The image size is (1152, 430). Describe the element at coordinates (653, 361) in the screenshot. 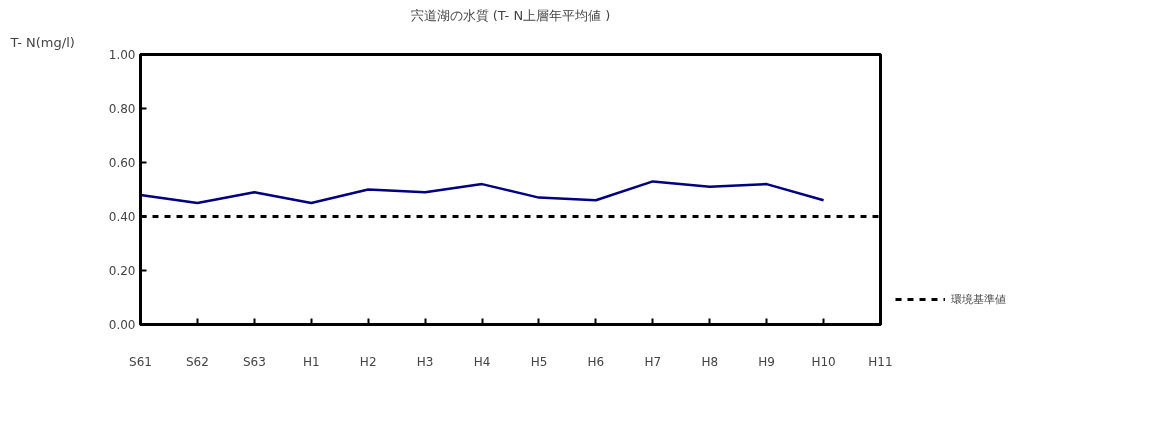

I see `x-tick-label: H7` at that location.